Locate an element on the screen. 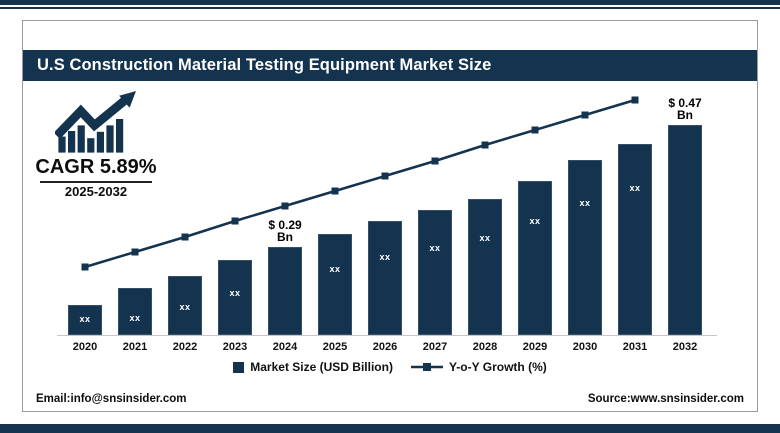  top-brand-bar is located at coordinates (390, 2).